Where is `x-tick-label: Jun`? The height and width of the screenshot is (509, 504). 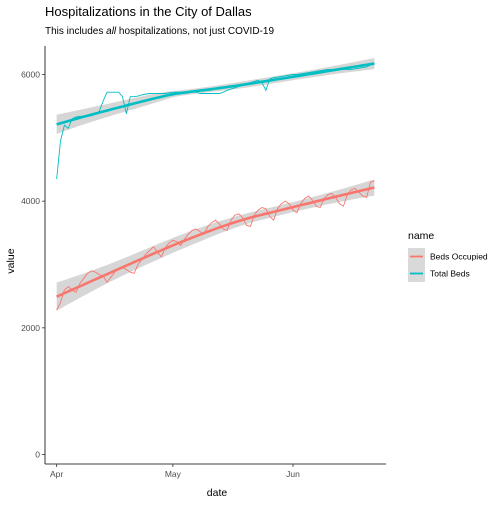
x-tick-label: Jun is located at coordinates (293, 474).